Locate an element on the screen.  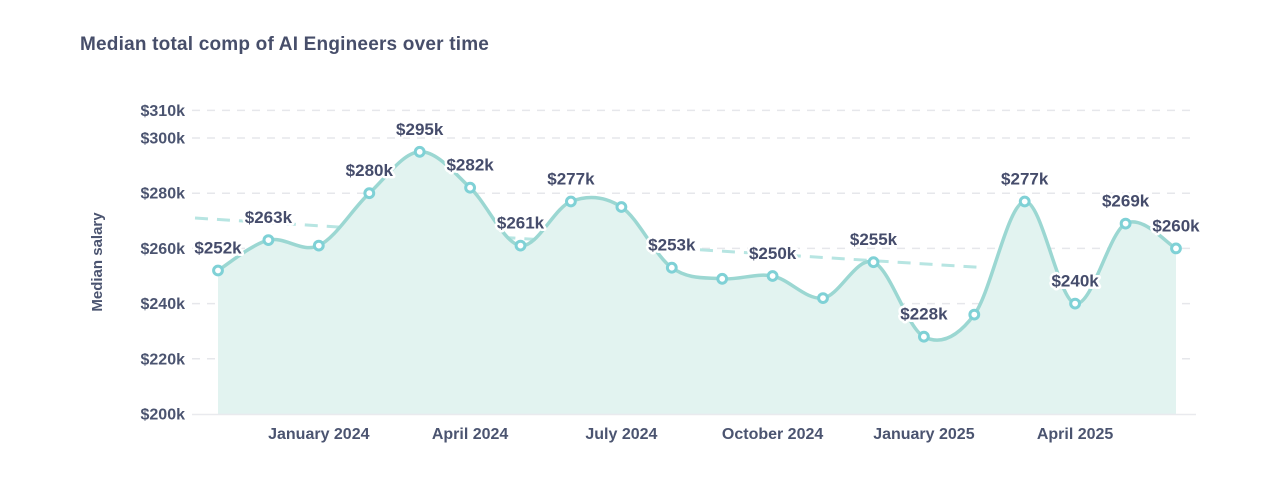
y-tick-label: $300k is located at coordinates (163, 139).